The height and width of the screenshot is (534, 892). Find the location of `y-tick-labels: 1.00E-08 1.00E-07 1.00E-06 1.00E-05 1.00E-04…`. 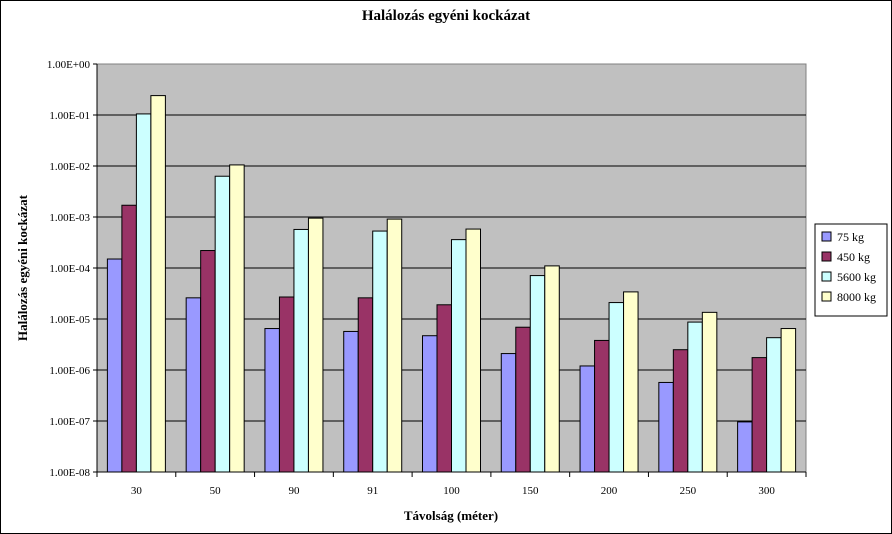

y-tick-labels: 1.00E-08 1.00E-07 1.00E-06 1.00E-05 1.00E-04… is located at coordinates (69, 269).